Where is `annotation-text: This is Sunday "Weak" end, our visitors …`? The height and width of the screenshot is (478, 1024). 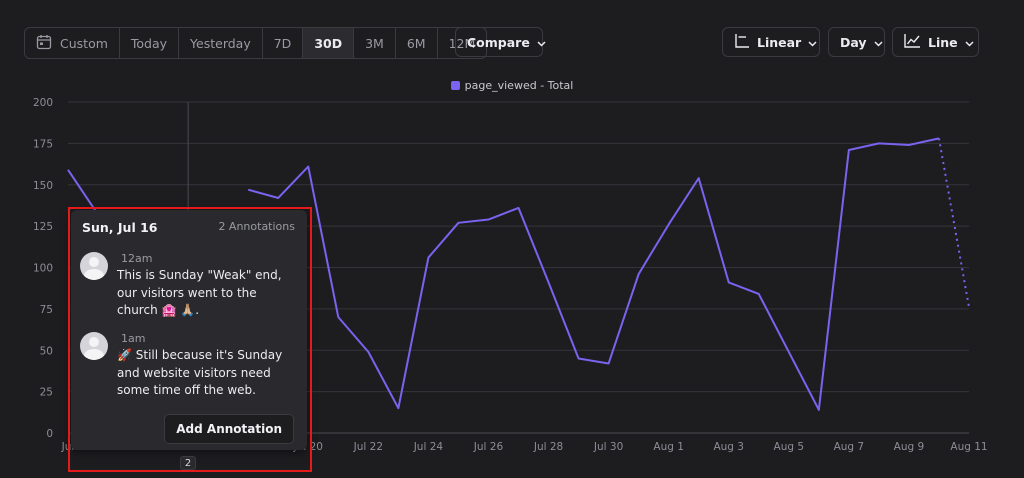 annotation-text: This is Sunday "Weak" end, our visitors … is located at coordinates (199, 292).